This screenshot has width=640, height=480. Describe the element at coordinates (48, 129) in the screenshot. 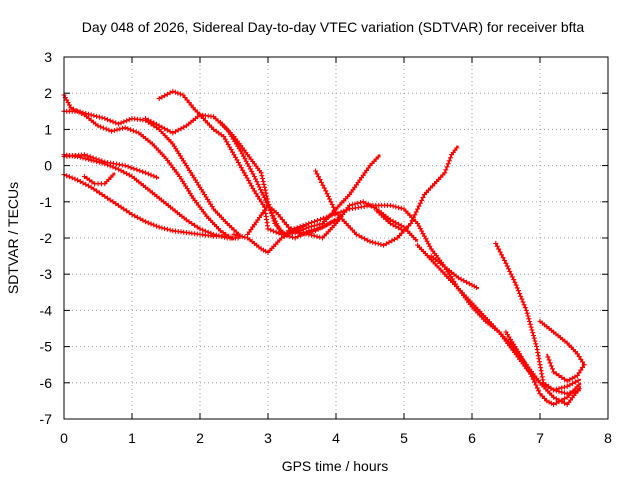

I see `y-tick-label: 1` at that location.